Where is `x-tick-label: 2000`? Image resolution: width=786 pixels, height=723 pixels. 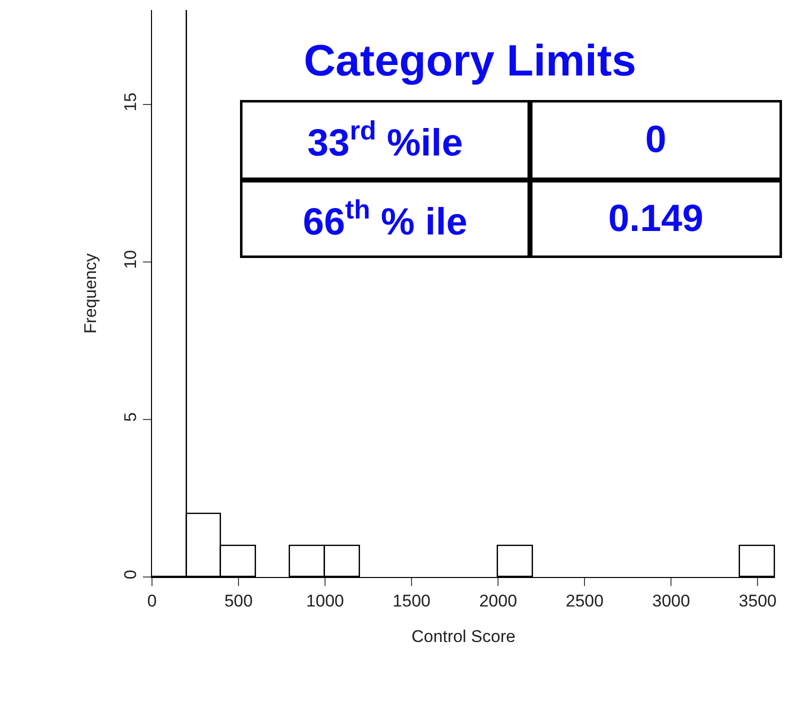
x-tick-label: 2000 is located at coordinates (498, 600).